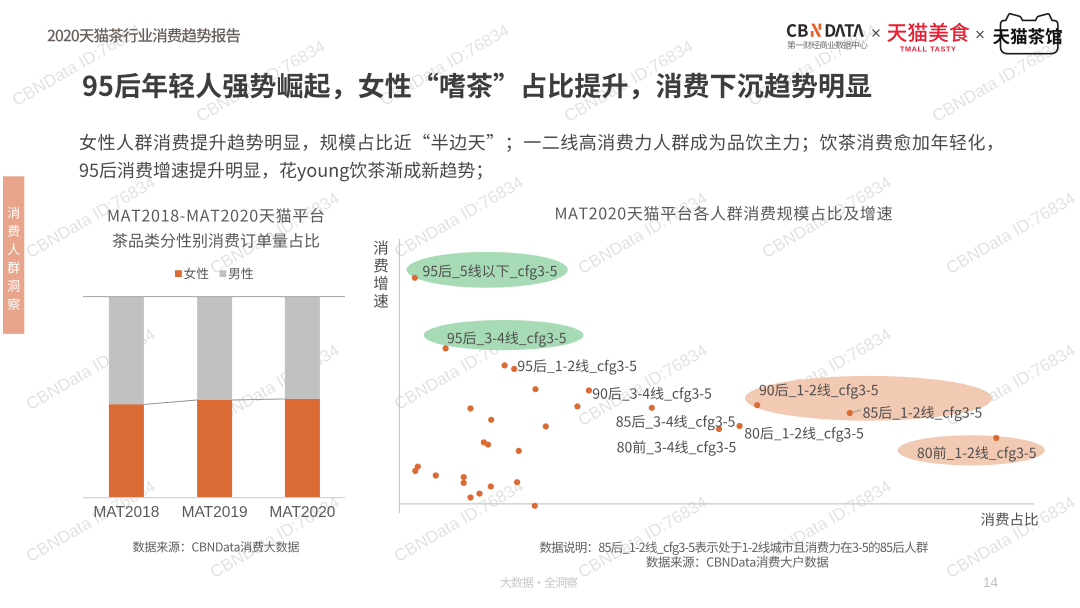  I want to click on svg-text: MAT2018, so click(126, 512).